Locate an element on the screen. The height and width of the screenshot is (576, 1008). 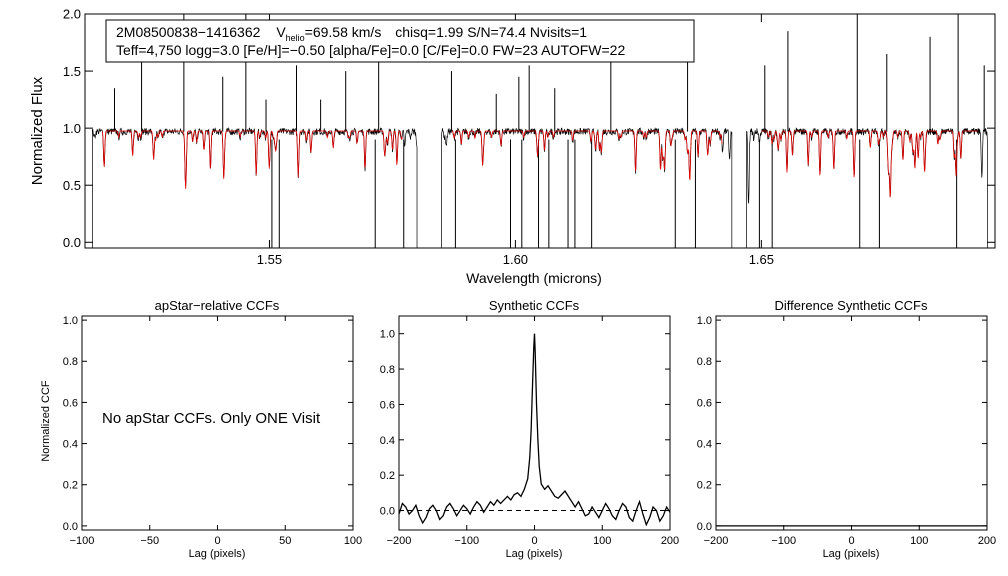
apstar-ccf-x-tick-label: −100 is located at coordinates (82, 541).